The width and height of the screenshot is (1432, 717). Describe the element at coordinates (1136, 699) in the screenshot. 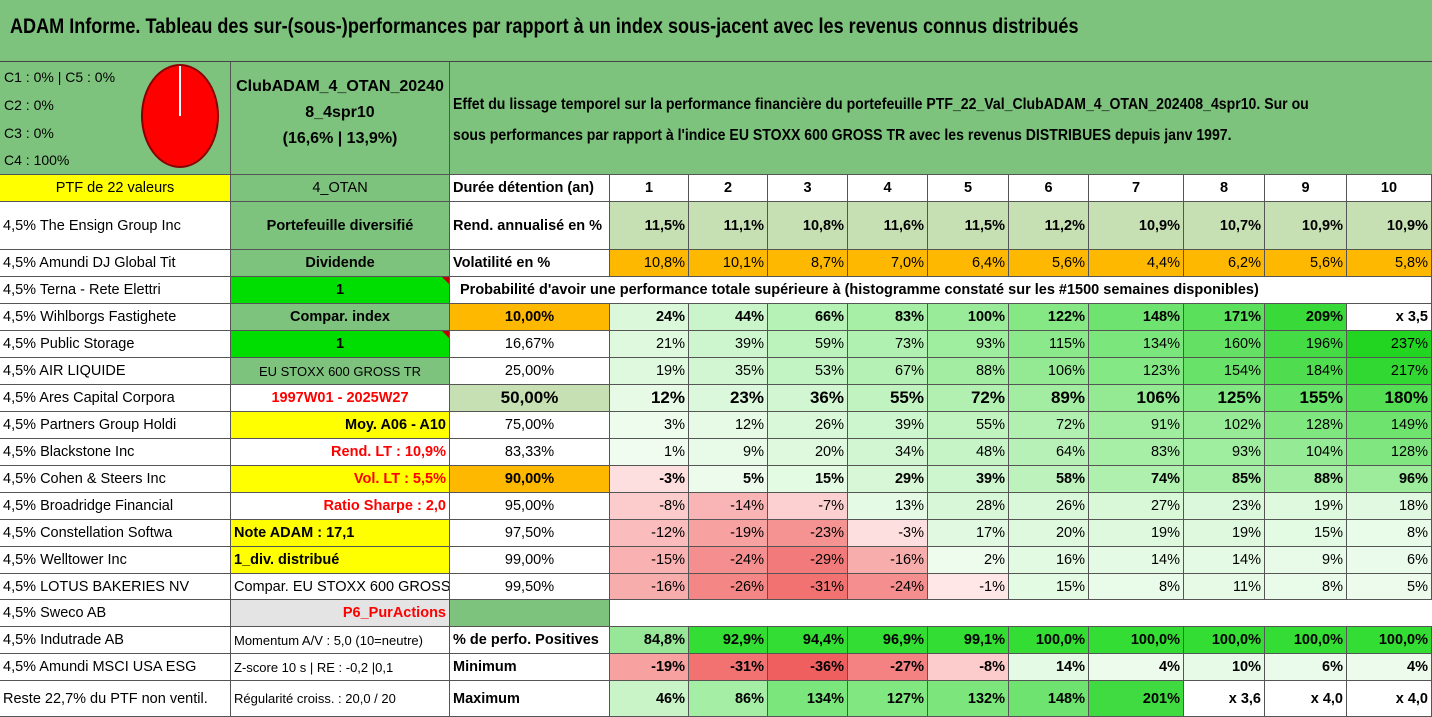

I see `stat-value: 201%` at that location.